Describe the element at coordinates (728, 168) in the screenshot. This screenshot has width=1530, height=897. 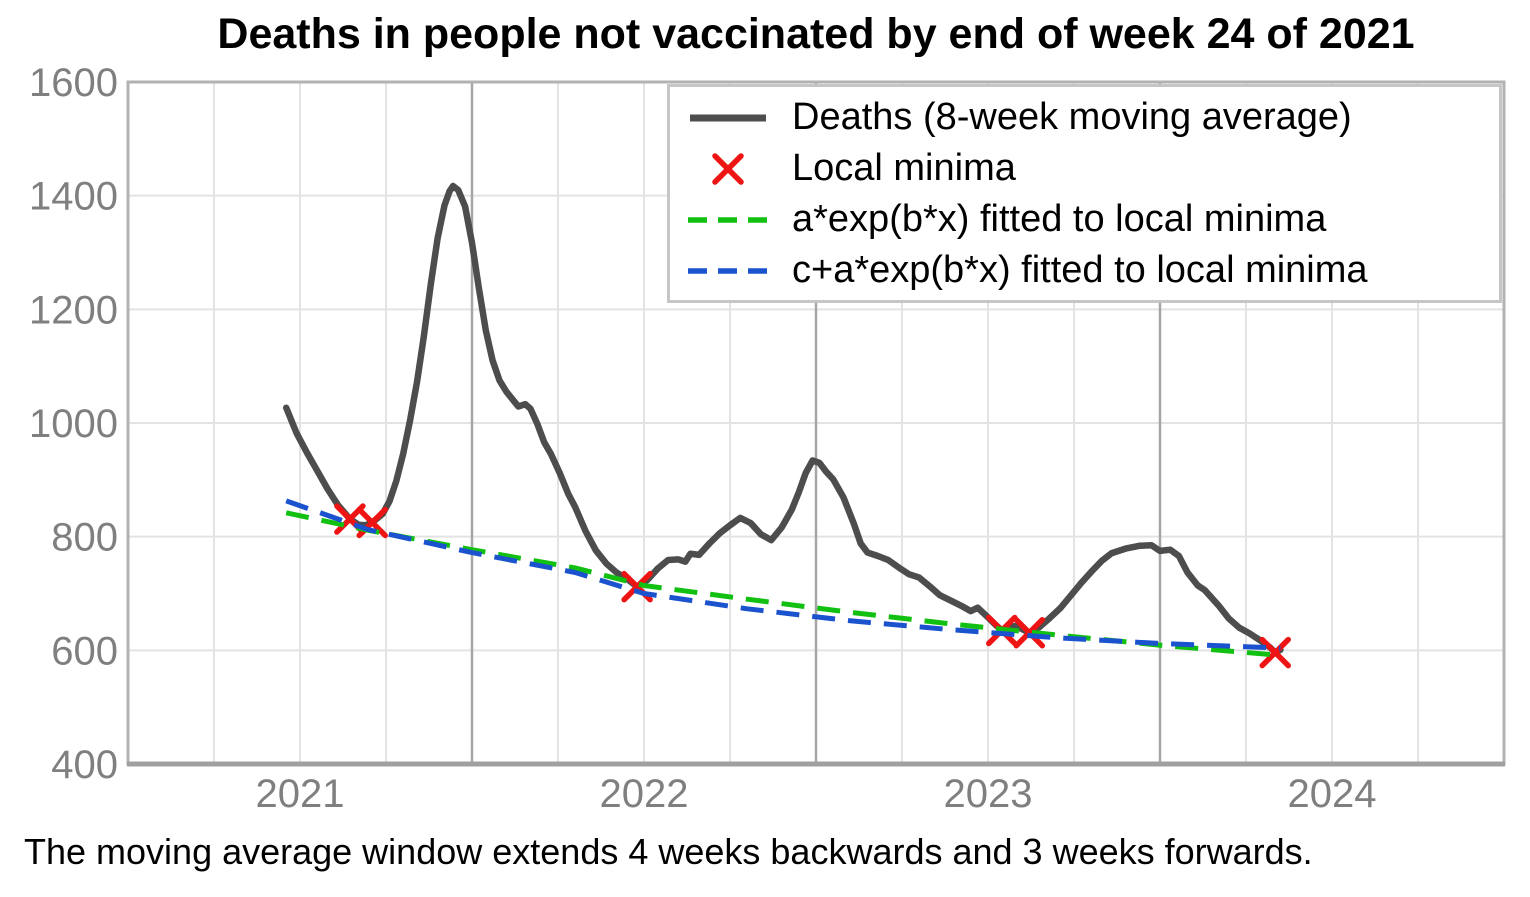
I see `legend-x-marker-icon` at that location.